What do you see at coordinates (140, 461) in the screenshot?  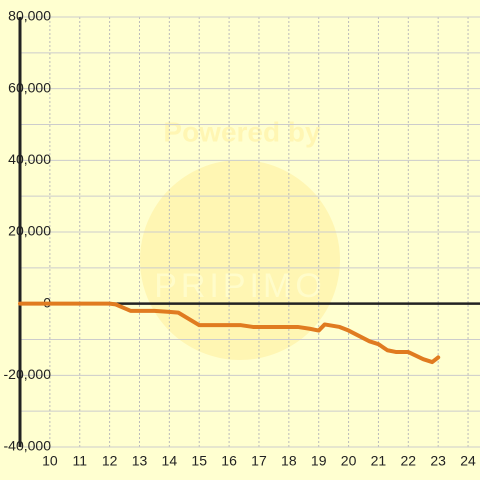 I see `x-tick-label: 13` at bounding box center [140, 461].